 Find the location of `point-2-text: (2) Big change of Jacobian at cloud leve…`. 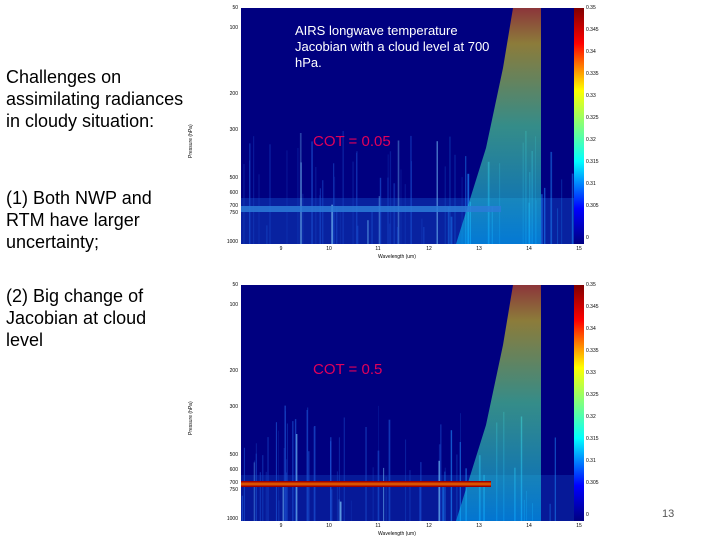

point-2-text: (2) Big change of Jacobian at cloud leve… is located at coordinates (76, 318).